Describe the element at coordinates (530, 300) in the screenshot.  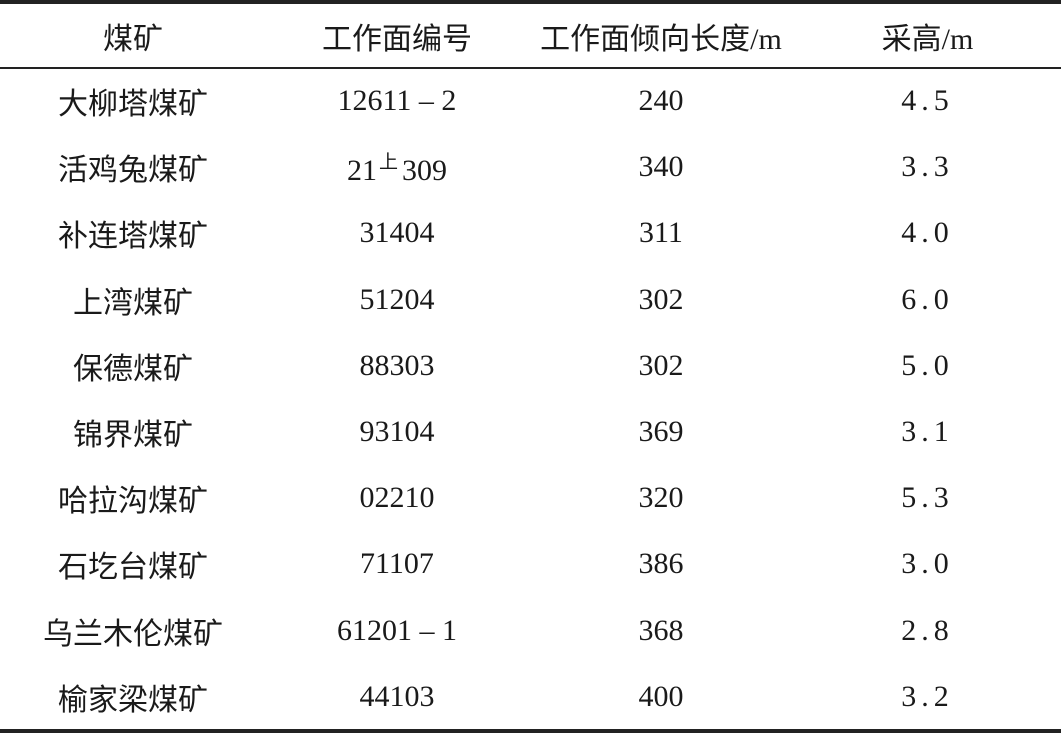
I see `table-row: 上湾煤矿 51204 302 6.0` at that location.